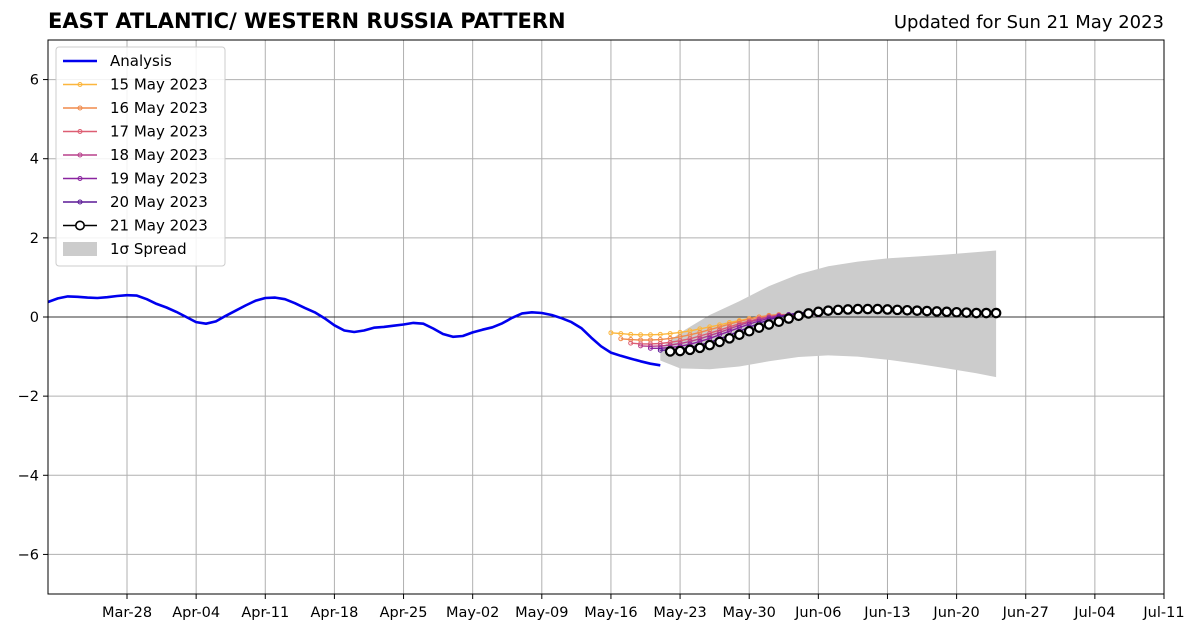 The width and height of the screenshot is (1200, 633). What do you see at coordinates (148, 249) in the screenshot?
I see `legend-label: 1σ Spread` at bounding box center [148, 249].